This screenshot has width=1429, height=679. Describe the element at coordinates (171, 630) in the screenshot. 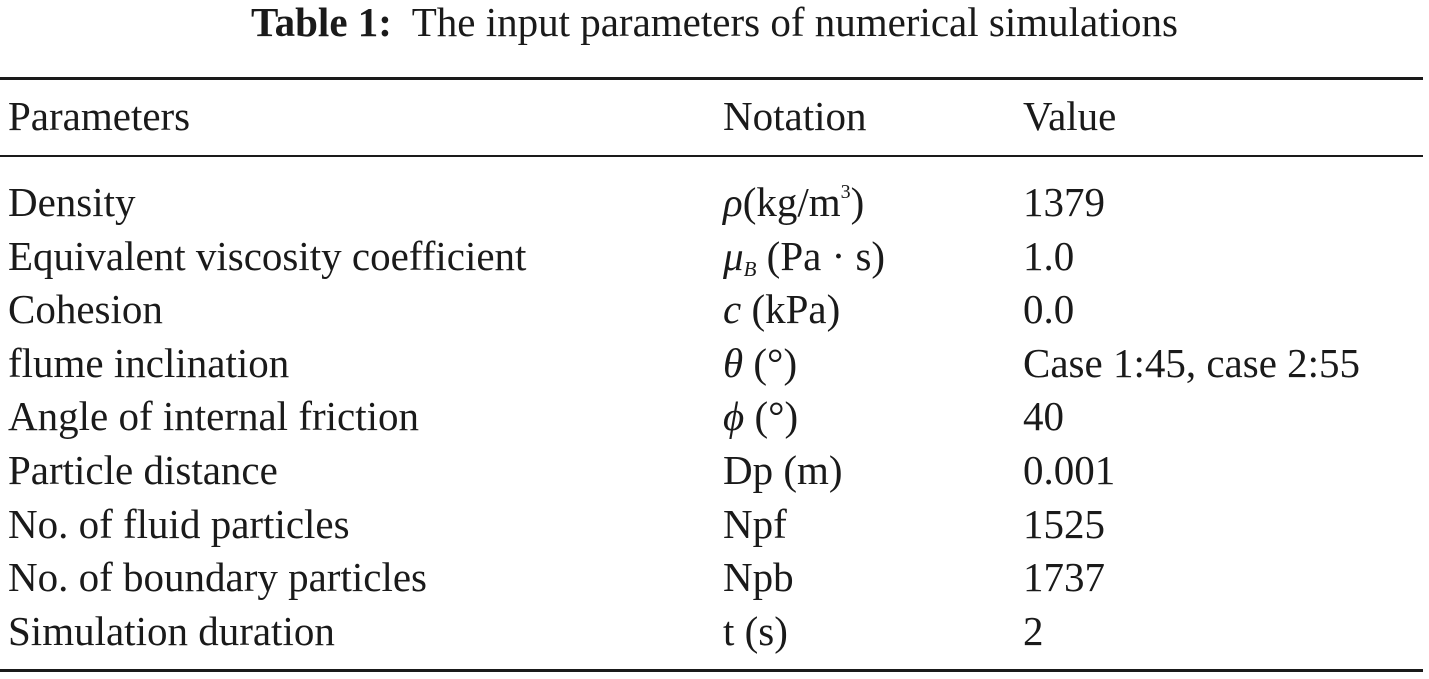

I see `cell-parameter: Simulation duration` at that location.